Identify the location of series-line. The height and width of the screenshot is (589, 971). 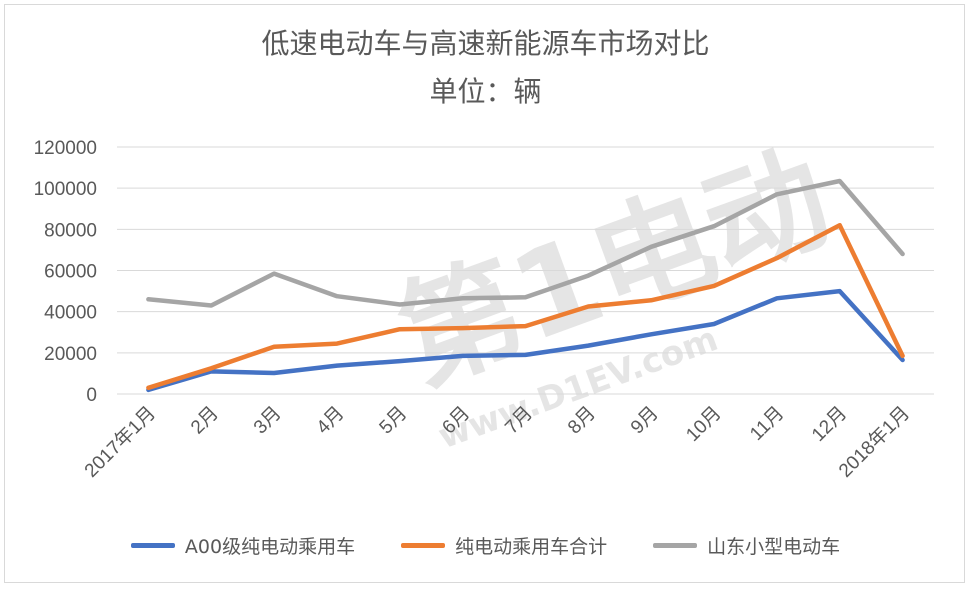
(525, 340).